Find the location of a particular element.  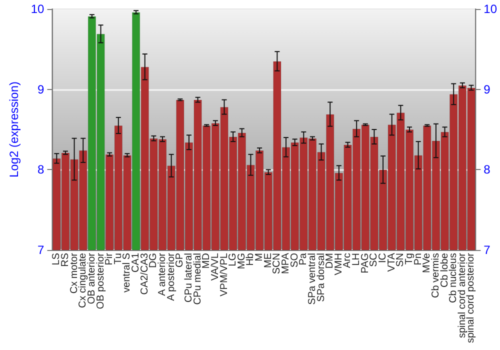

x-tick-label: Cb vermis is located at coordinates (436, 275).